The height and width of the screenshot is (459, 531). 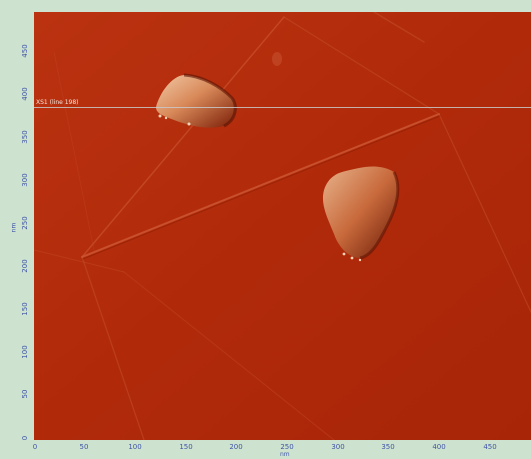 I want to click on y-tick-label: 50, so click(x=25, y=394).